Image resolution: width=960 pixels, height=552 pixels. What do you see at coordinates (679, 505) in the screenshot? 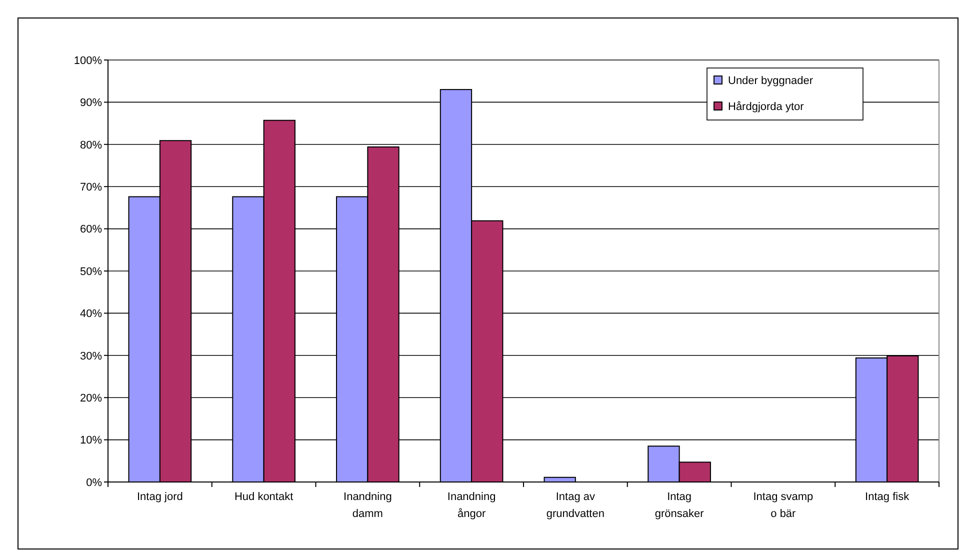
I see `x-tick-label: Intag grönsaker` at bounding box center [679, 505].